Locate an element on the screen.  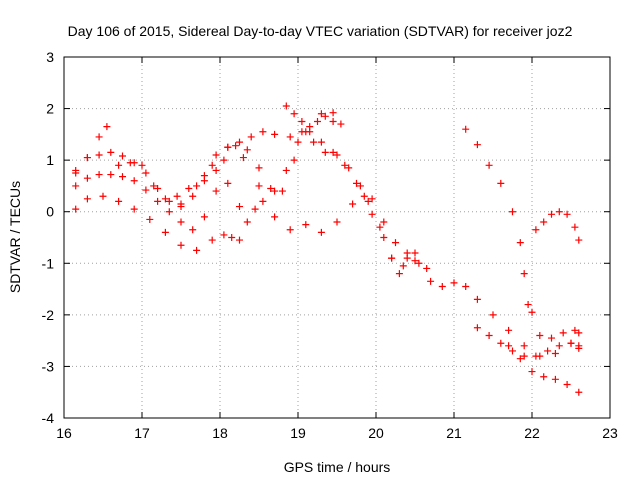
y-tick-label: -1 is located at coordinates (48, 263).